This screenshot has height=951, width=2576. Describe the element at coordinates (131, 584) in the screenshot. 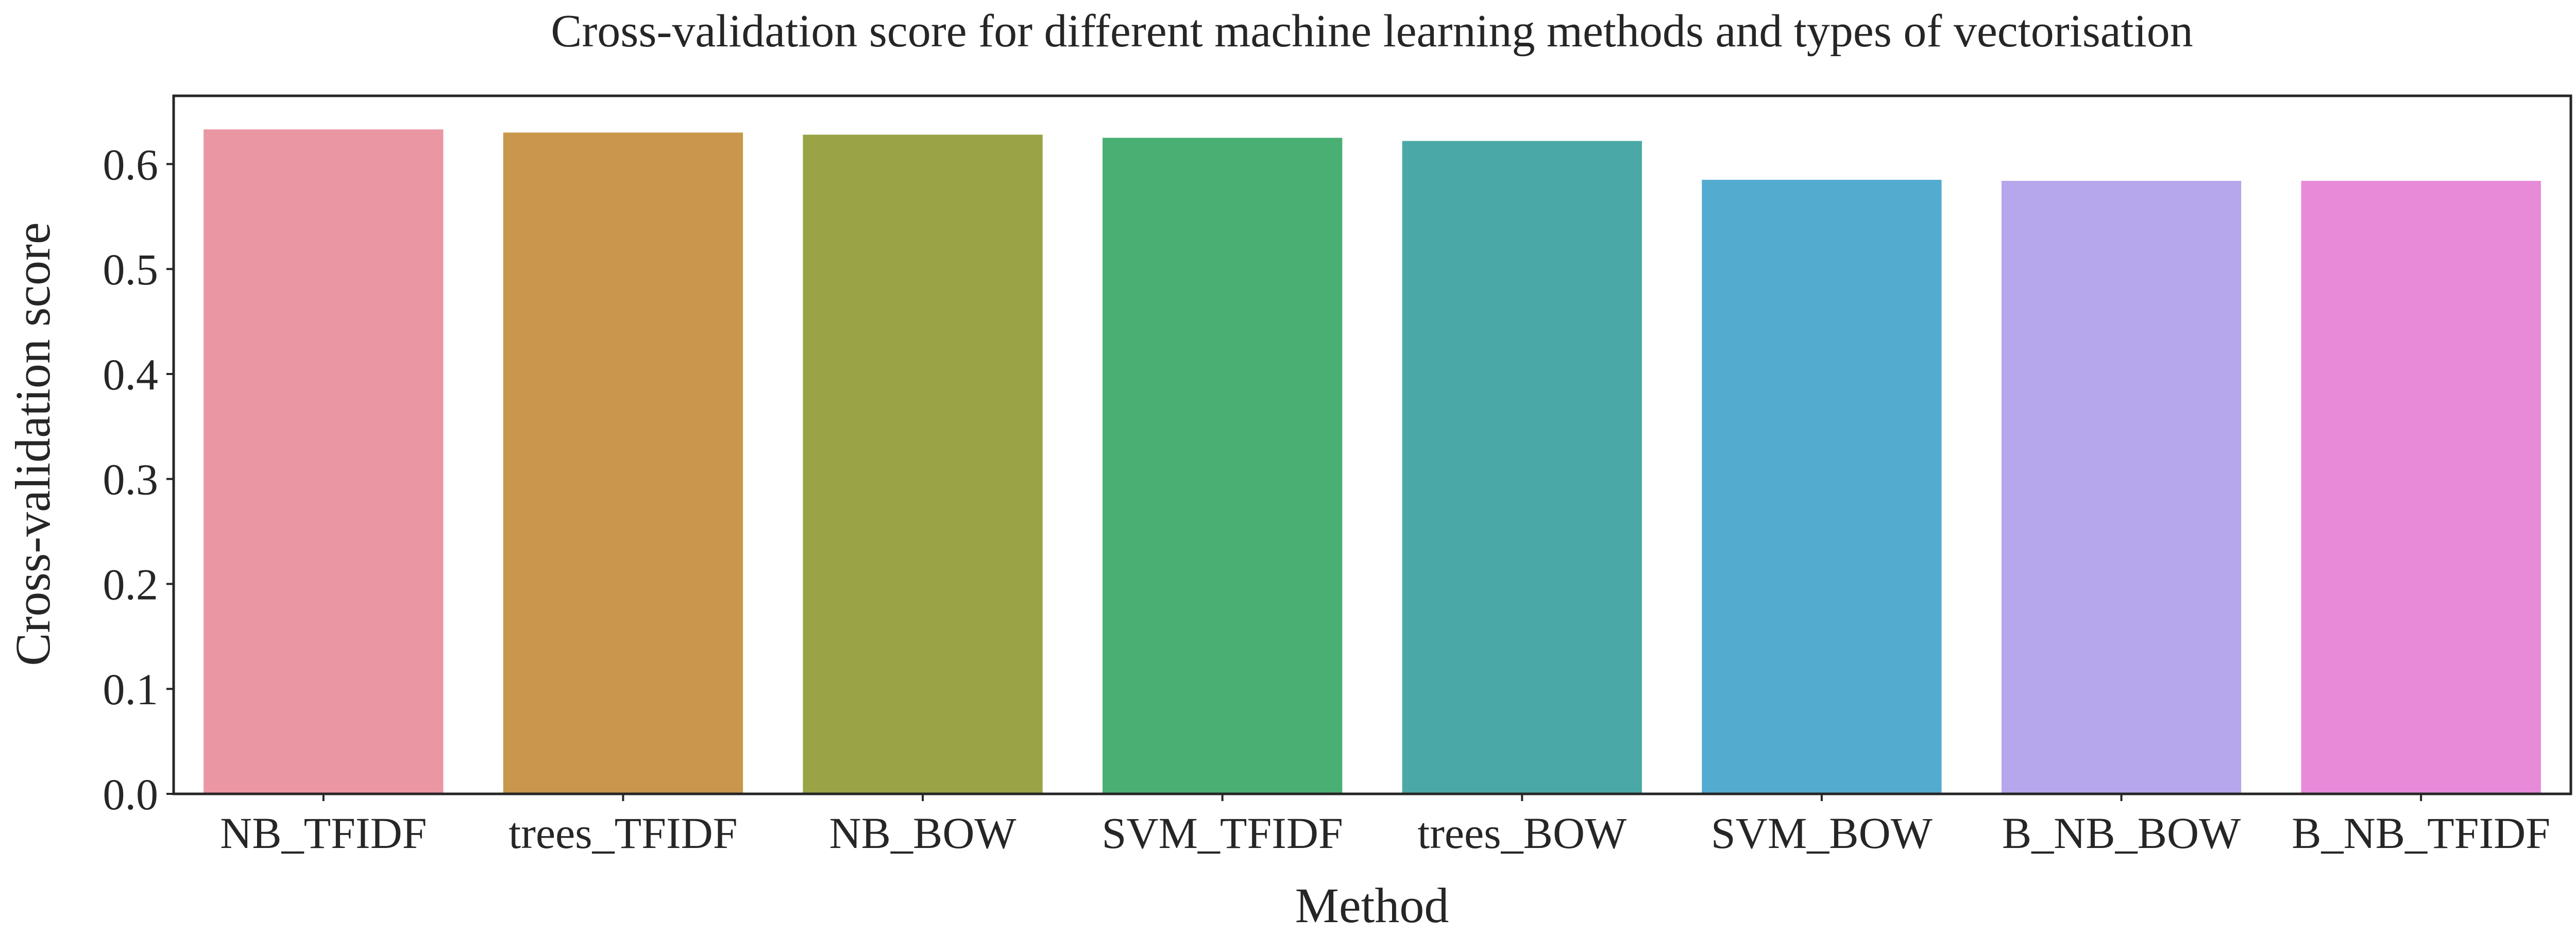

I see `y-tick-label: 0.2` at that location.